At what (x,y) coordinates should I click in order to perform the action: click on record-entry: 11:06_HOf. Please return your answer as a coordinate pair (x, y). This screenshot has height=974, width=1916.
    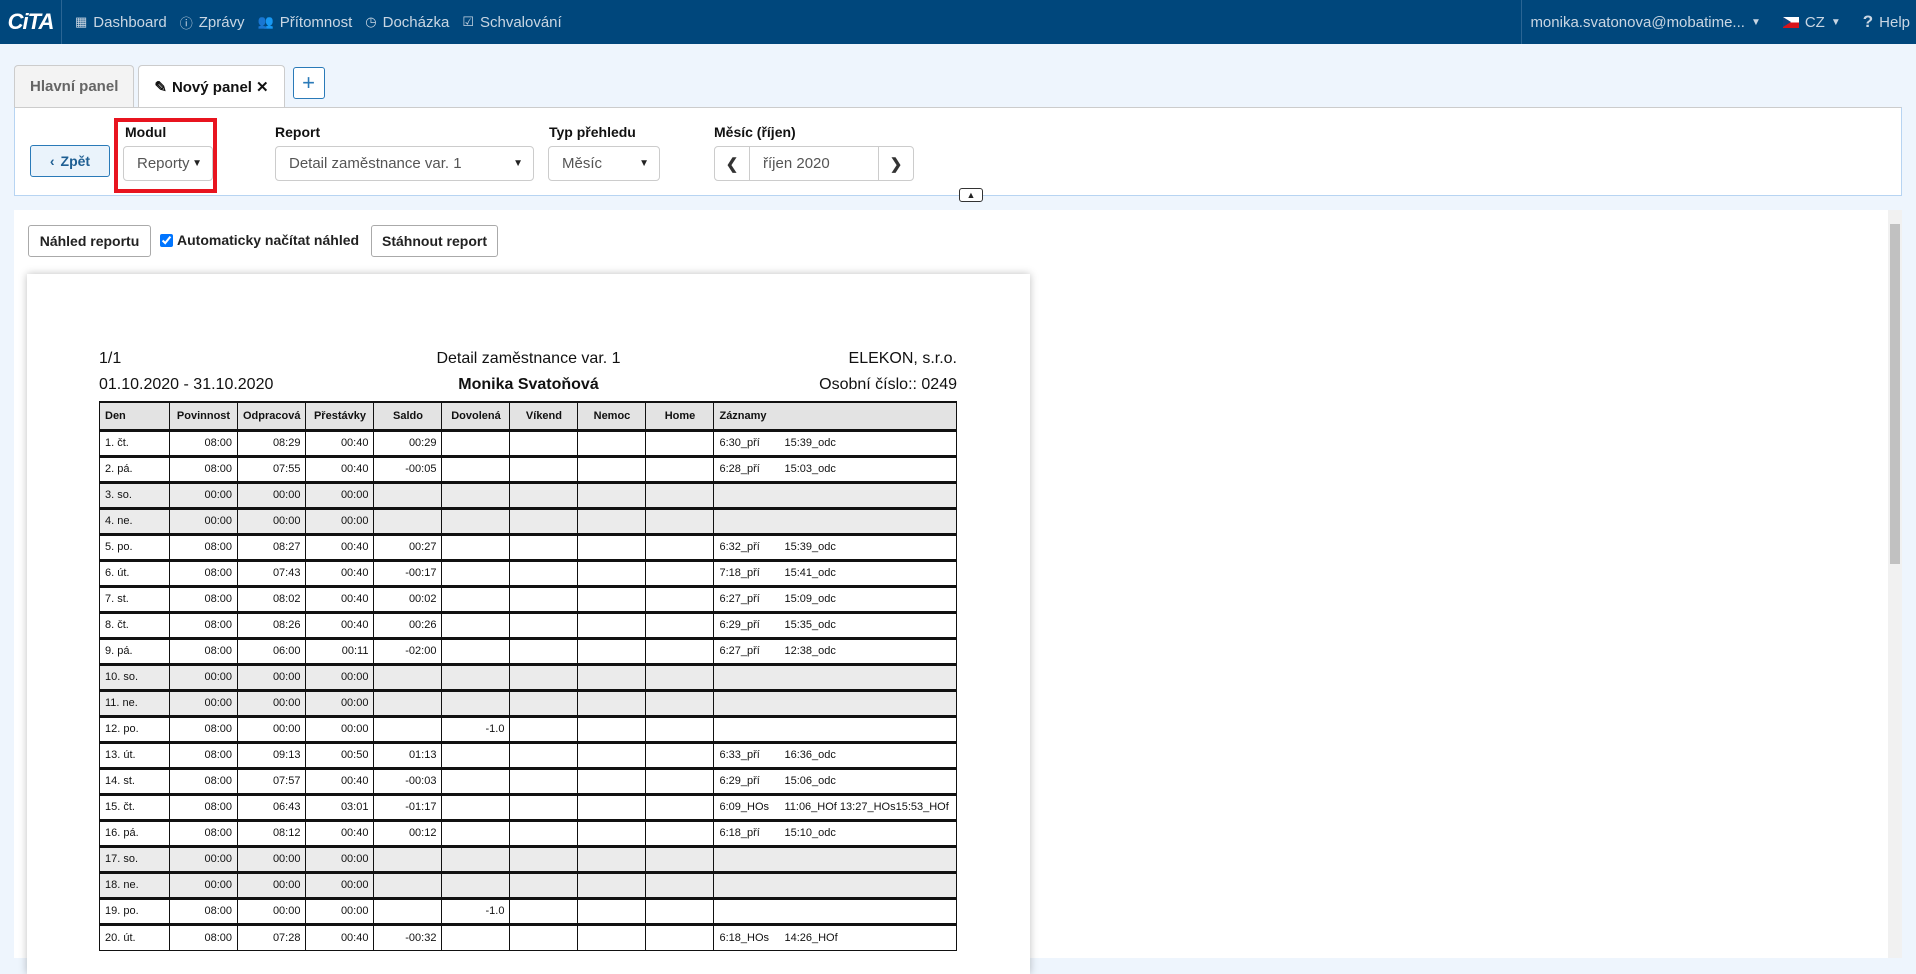
    Looking at the image, I should click on (810, 807).